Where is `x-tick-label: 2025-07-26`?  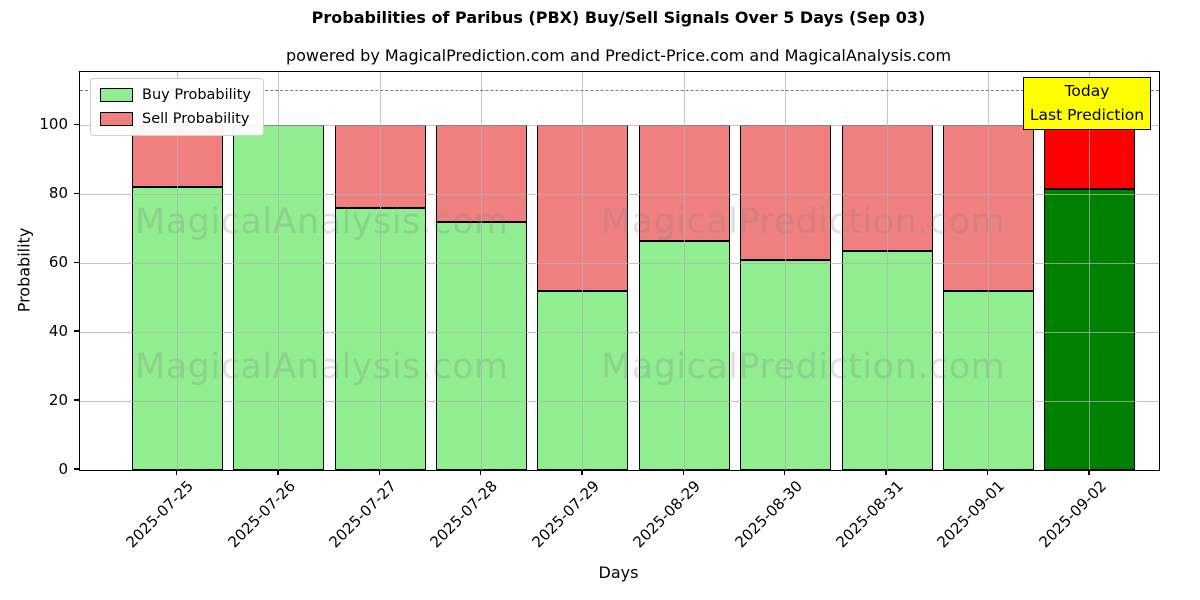 x-tick-label: 2025-07-26 is located at coordinates (261, 514).